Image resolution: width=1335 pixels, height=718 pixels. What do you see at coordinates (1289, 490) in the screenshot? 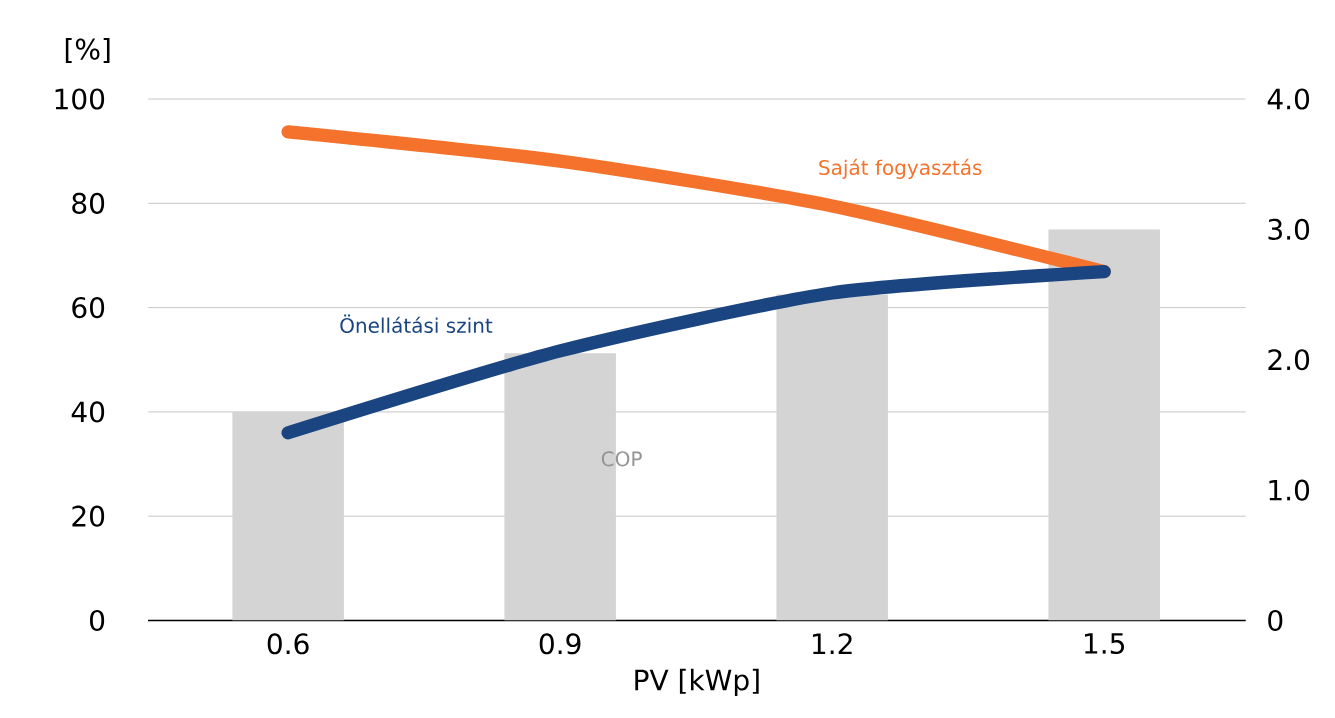
I see `y2-tick-label: 1.0` at bounding box center [1289, 490].